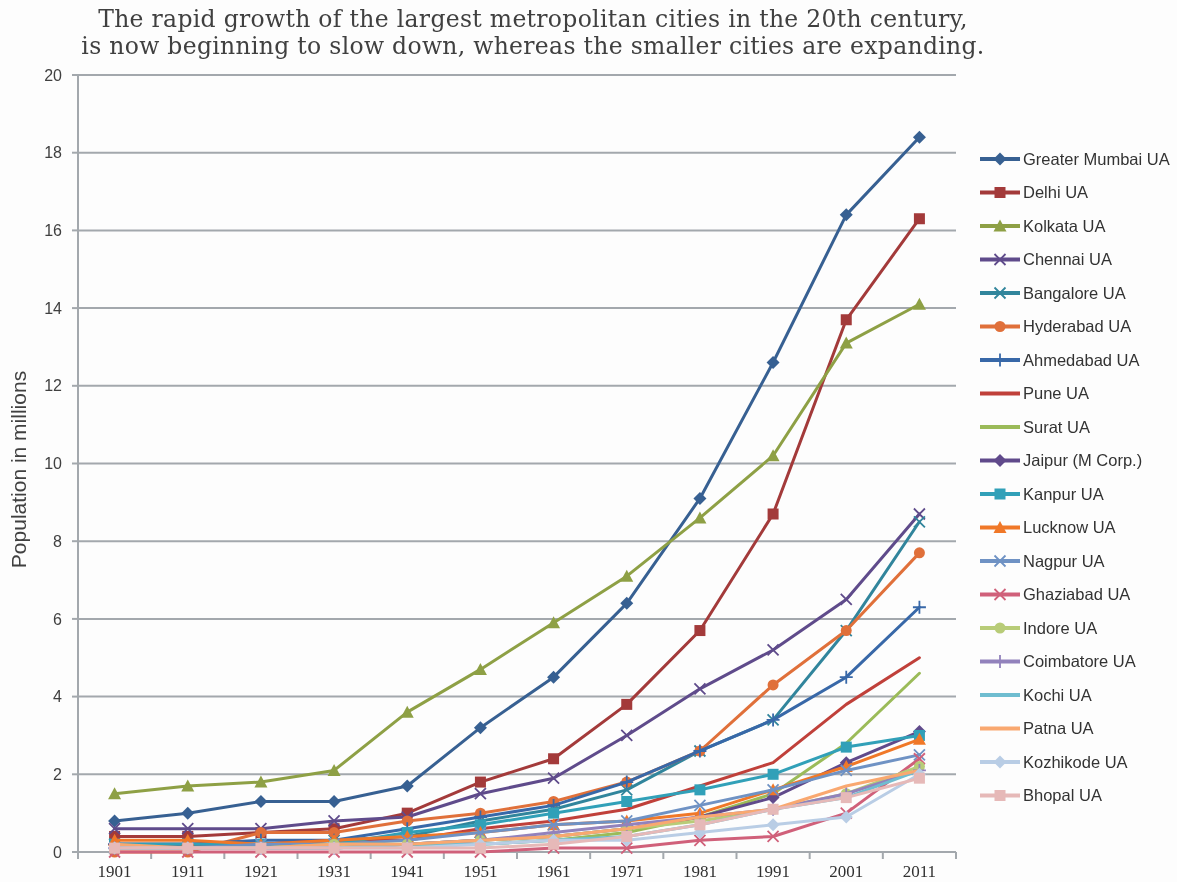 The width and height of the screenshot is (1177, 882). I want to click on y-tick-label: 12, so click(53, 386).